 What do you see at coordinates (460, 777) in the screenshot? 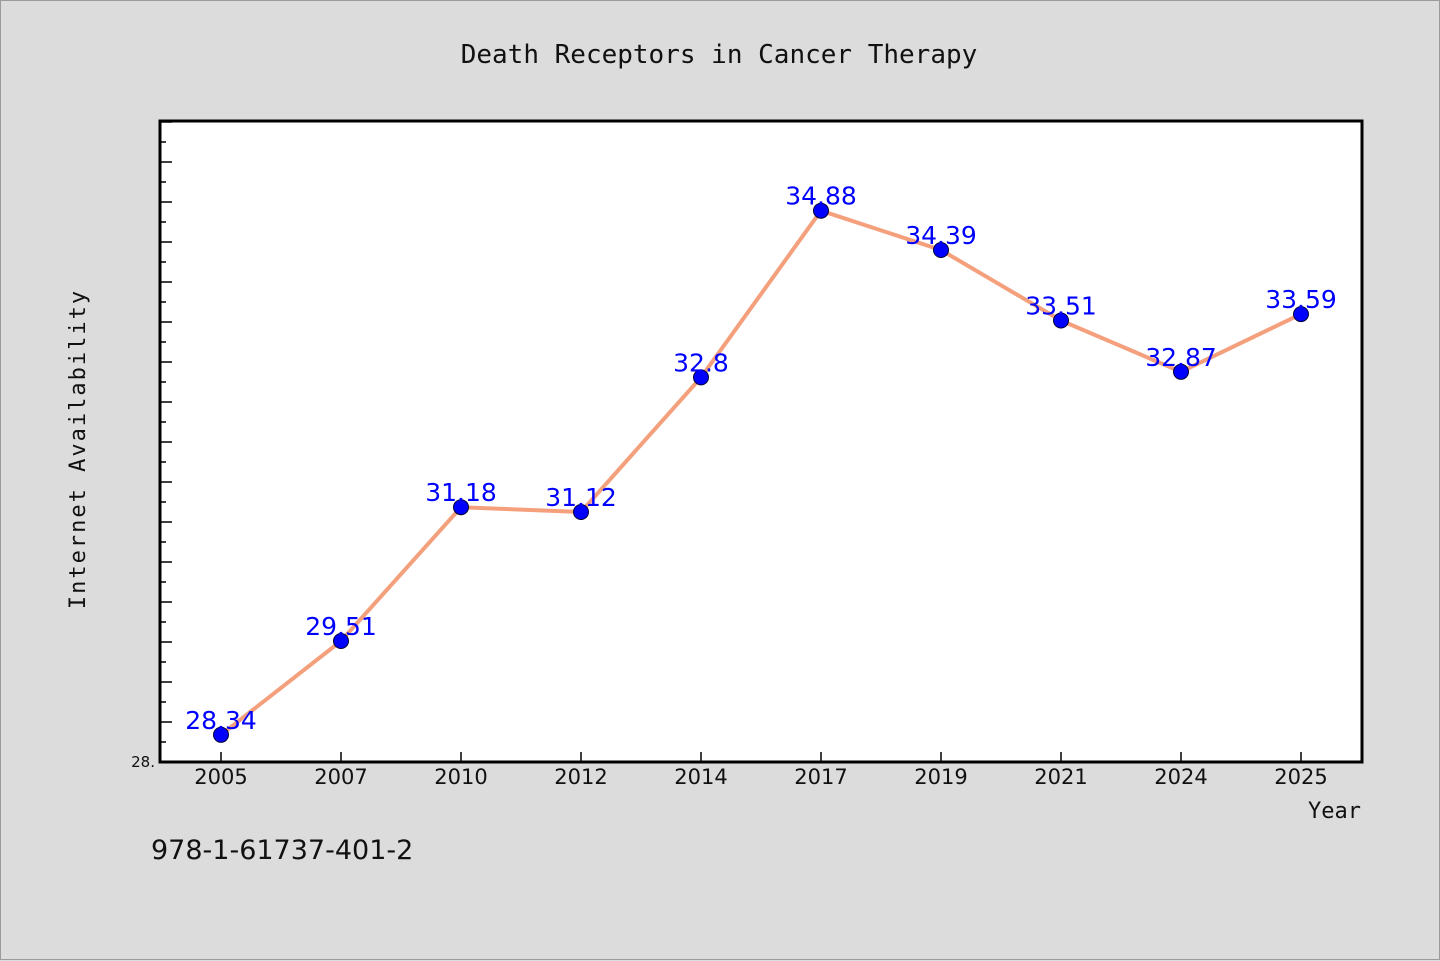
I see `x-tick-label: 2010` at bounding box center [460, 777].